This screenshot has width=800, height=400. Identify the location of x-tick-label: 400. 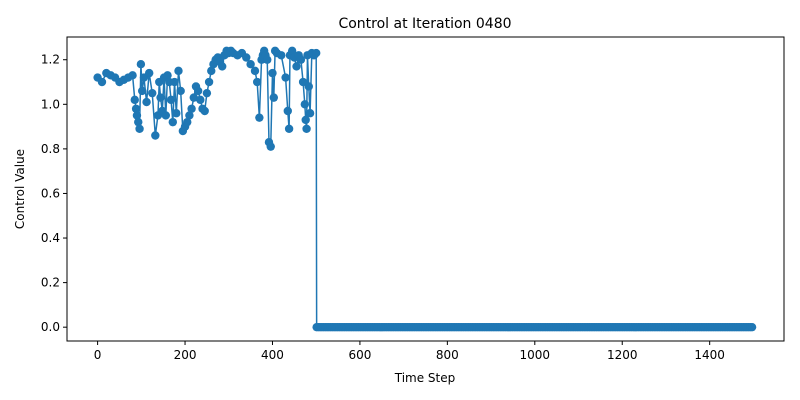
(272, 355).